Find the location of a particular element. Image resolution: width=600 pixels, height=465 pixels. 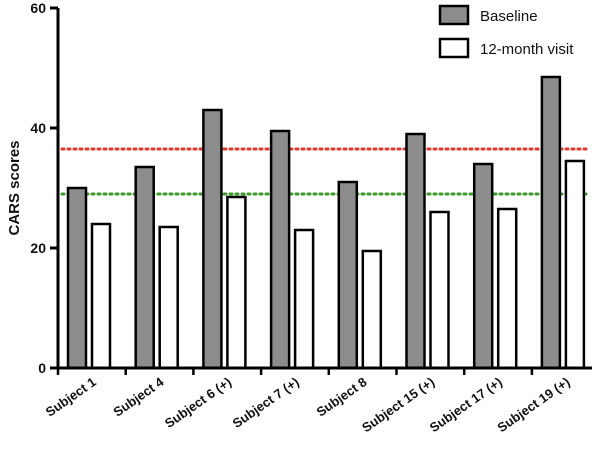

y-tick-label: 0 is located at coordinates (42, 368).